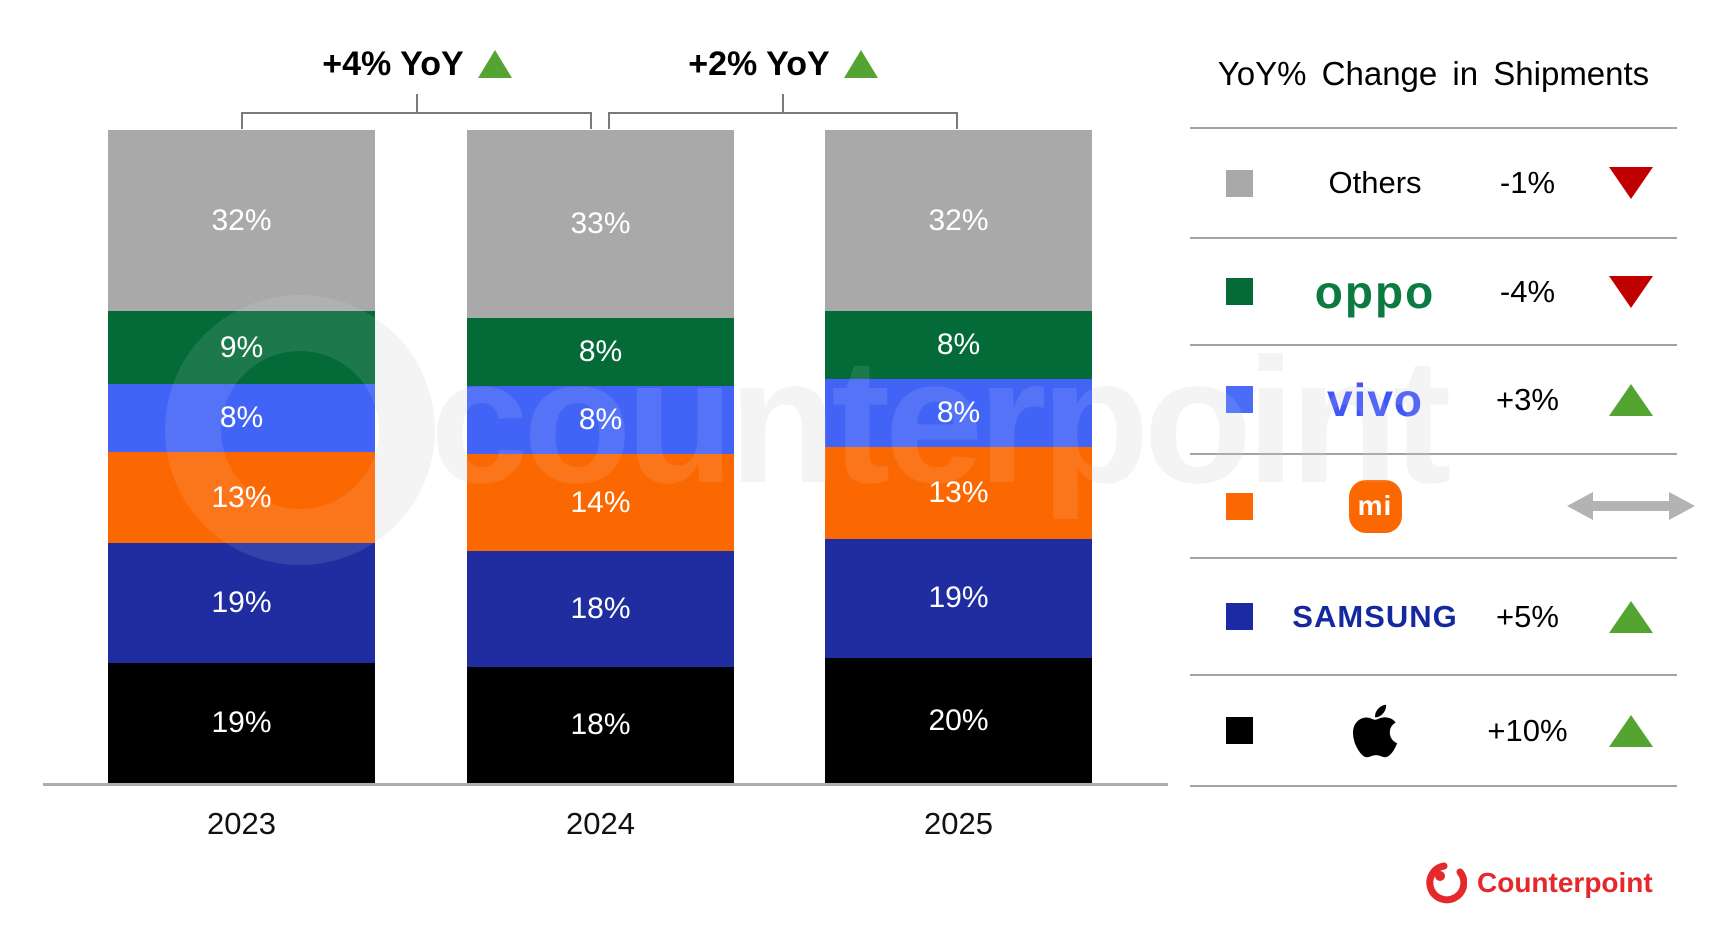 Image resolution: width=1722 pixels, height=951 pixels. I want to click on bar-segment-oppo-2025: 8%, so click(958, 345).